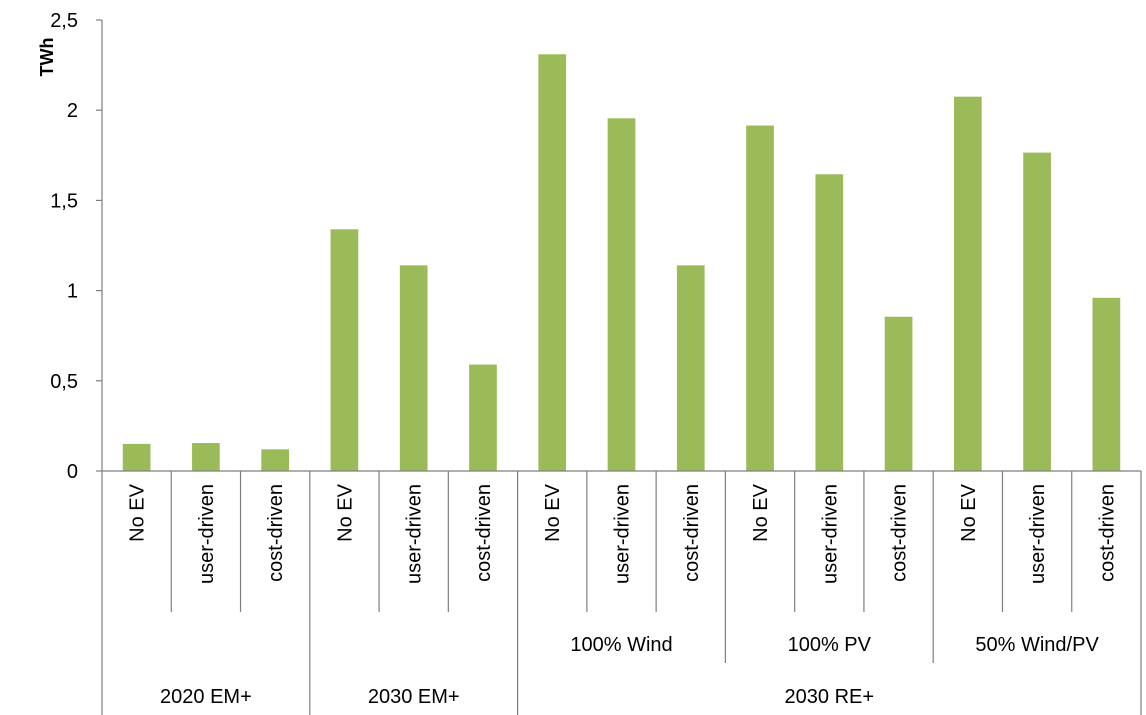 This screenshot has width=1146, height=715. Describe the element at coordinates (414, 697) in the screenshot. I see `x-group-label: 2030 EM+` at that location.